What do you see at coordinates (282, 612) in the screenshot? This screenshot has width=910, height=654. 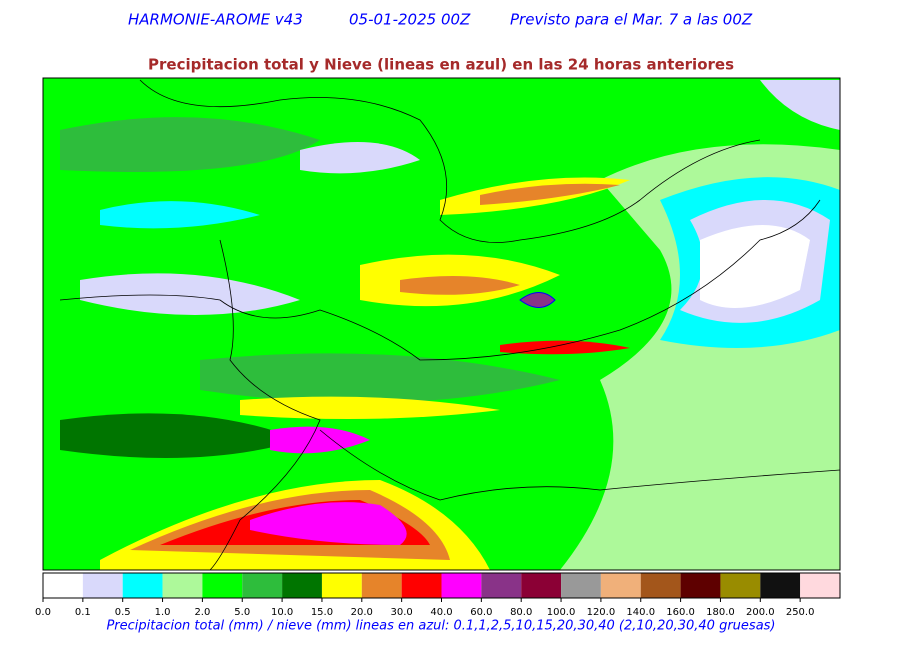 I see `colorbar-tick-label: 10.0` at bounding box center [282, 612].